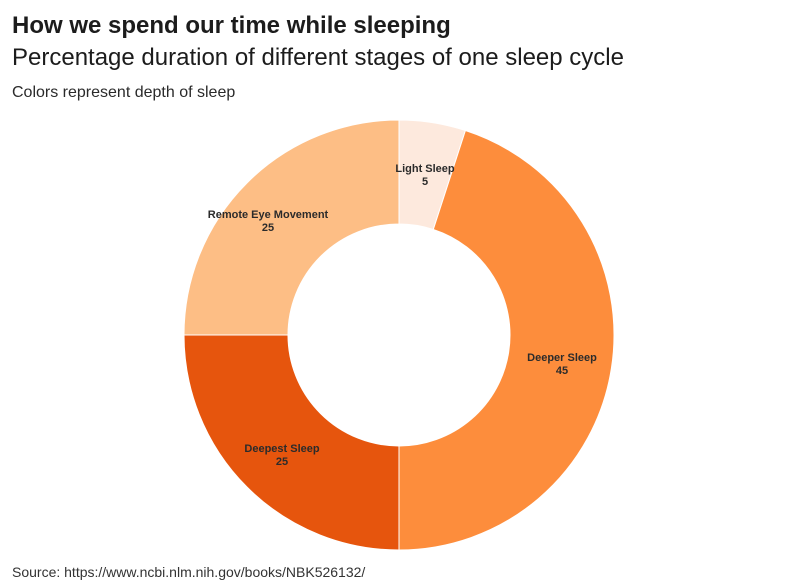 This screenshot has width=796, height=580. I want to click on chart-title: How we spend our time while sleeping, so click(231, 25).